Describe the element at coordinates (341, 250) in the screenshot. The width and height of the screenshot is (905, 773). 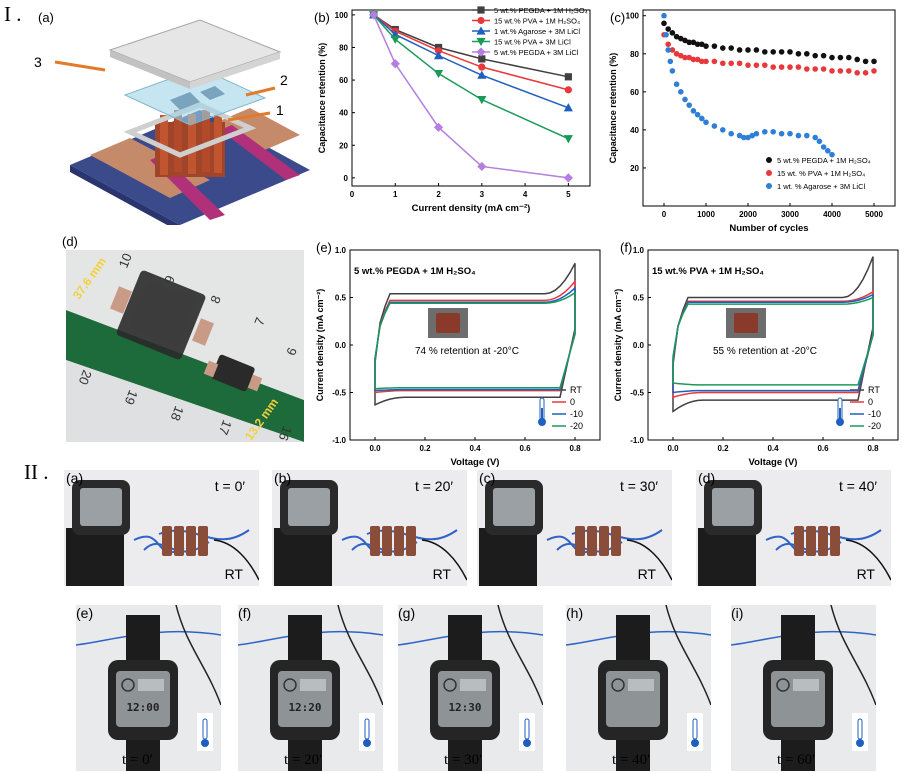
I see `y-tick-label: 1.0` at that location.